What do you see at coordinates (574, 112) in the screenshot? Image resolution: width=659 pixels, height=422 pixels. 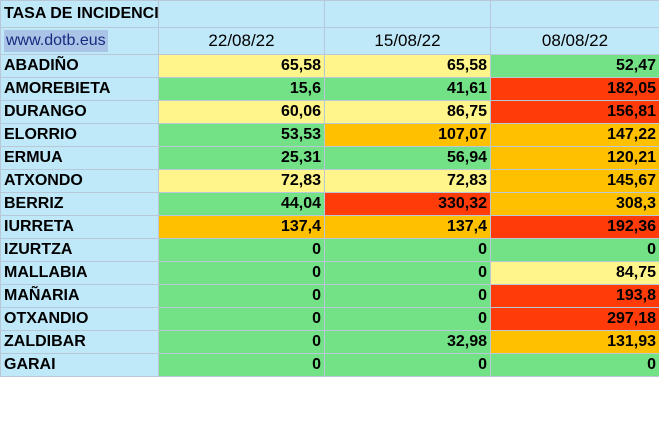 I see `incidence-value: 156,81` at bounding box center [574, 112].